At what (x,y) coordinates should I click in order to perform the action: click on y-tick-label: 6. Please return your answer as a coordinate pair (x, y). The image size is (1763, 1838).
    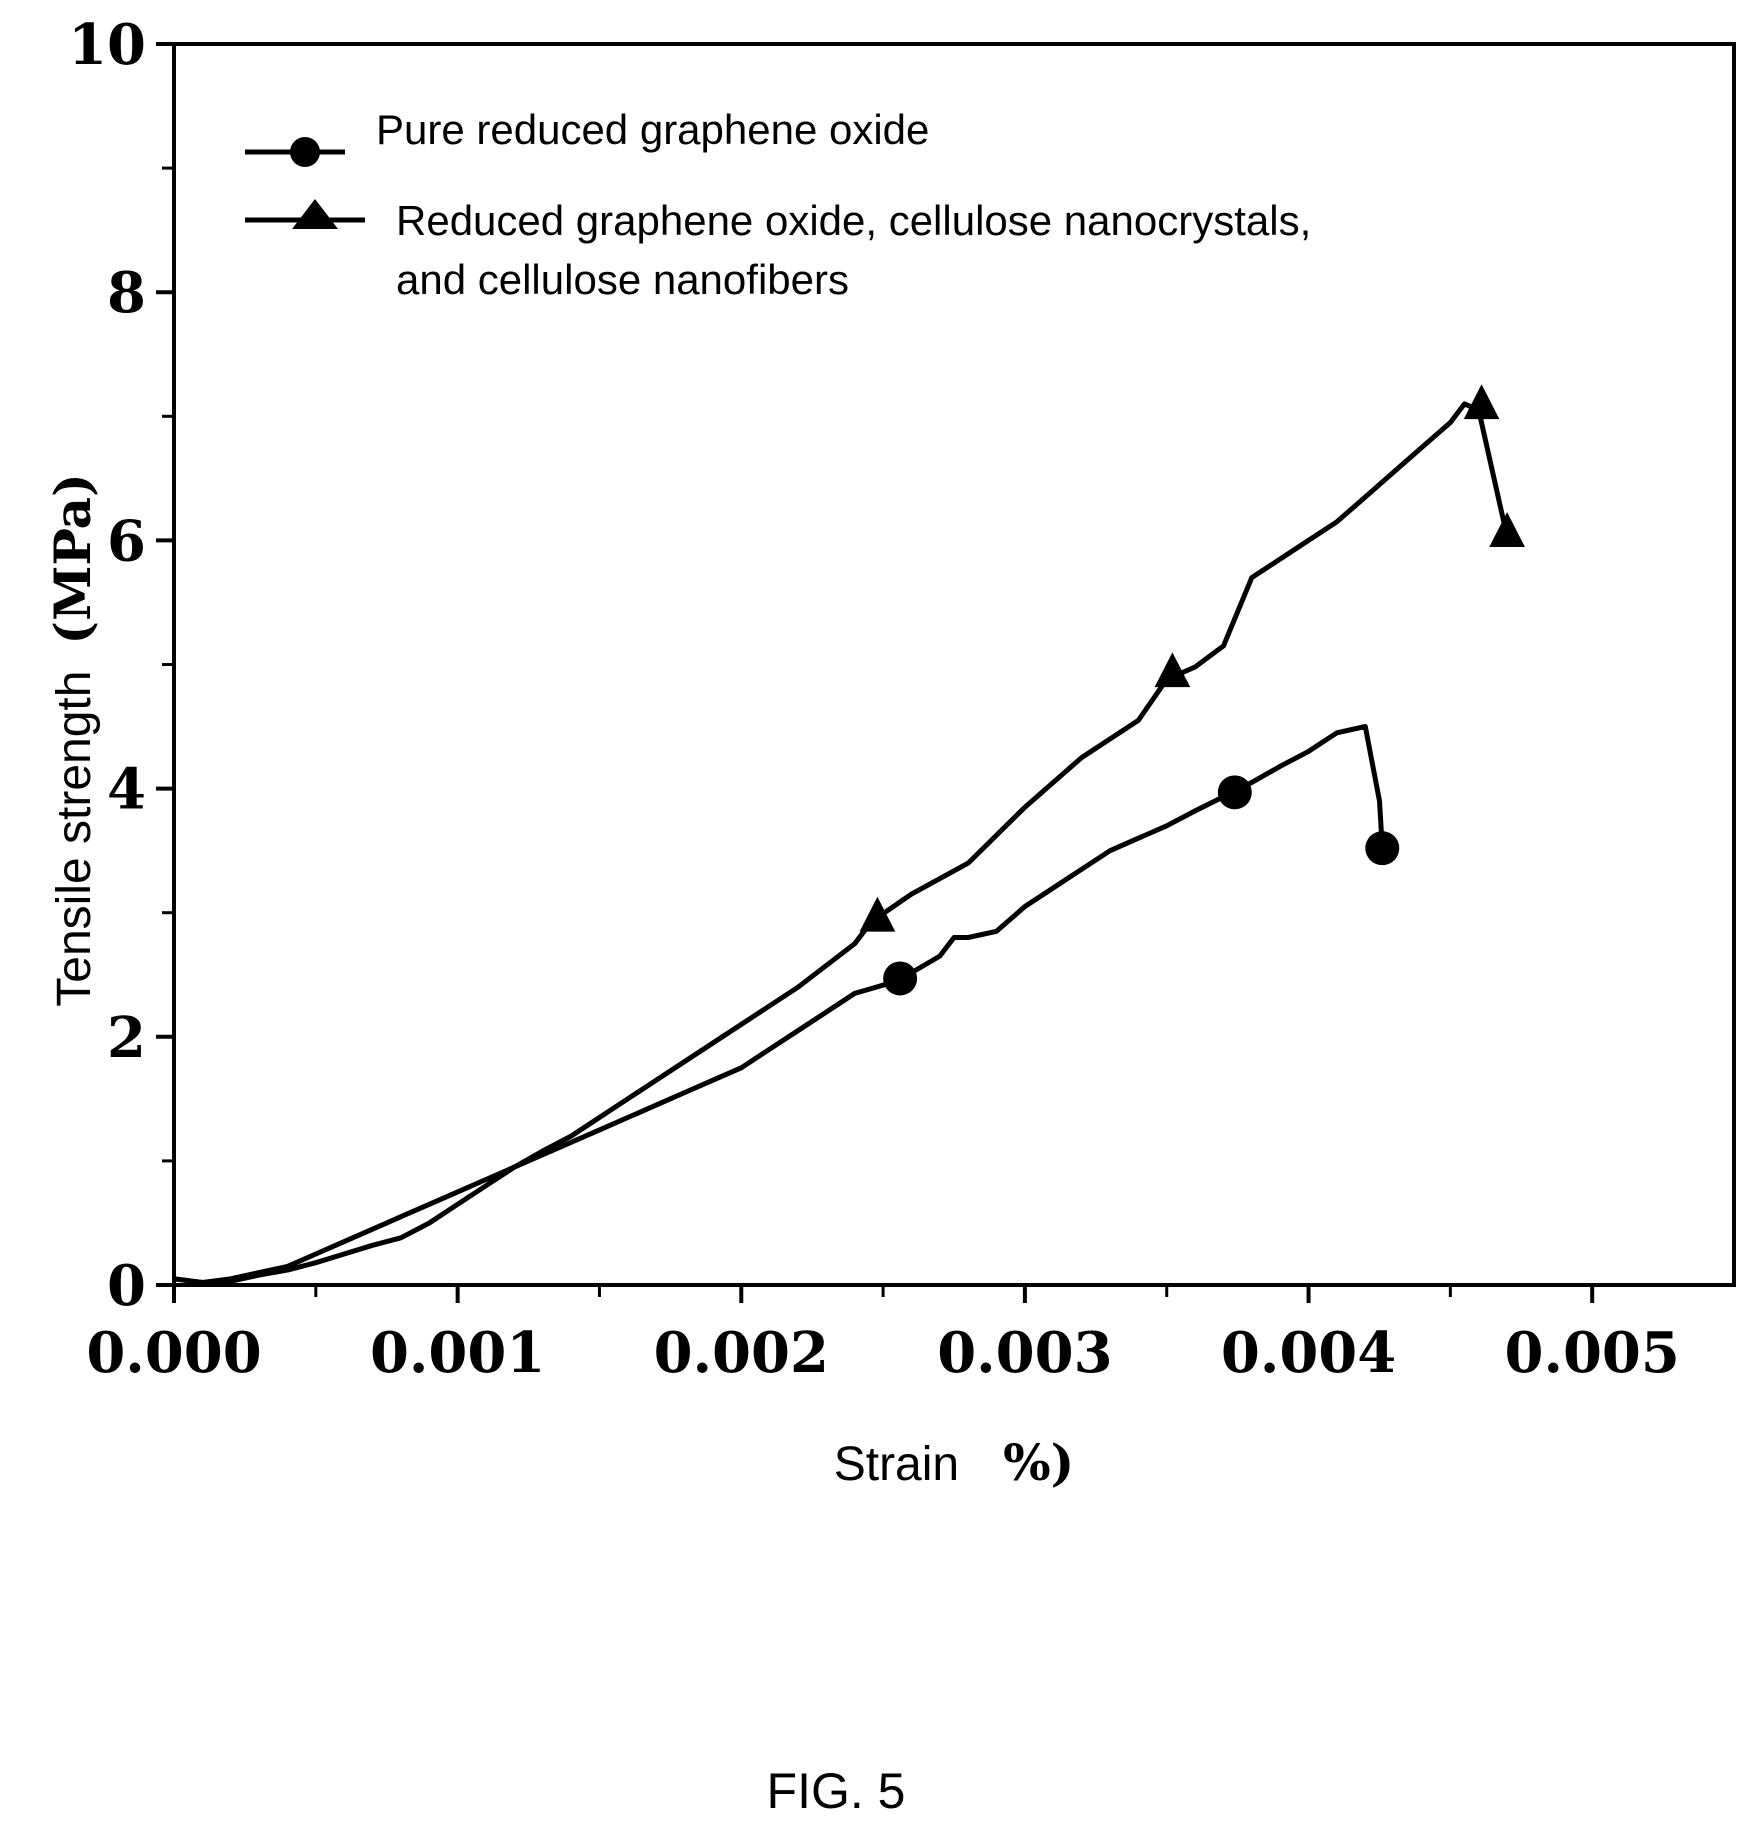
    Looking at the image, I should click on (126, 541).